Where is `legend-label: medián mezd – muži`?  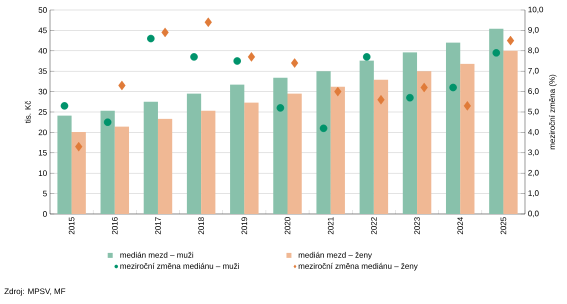 legend-label: medián mezd – muži is located at coordinates (157, 255).